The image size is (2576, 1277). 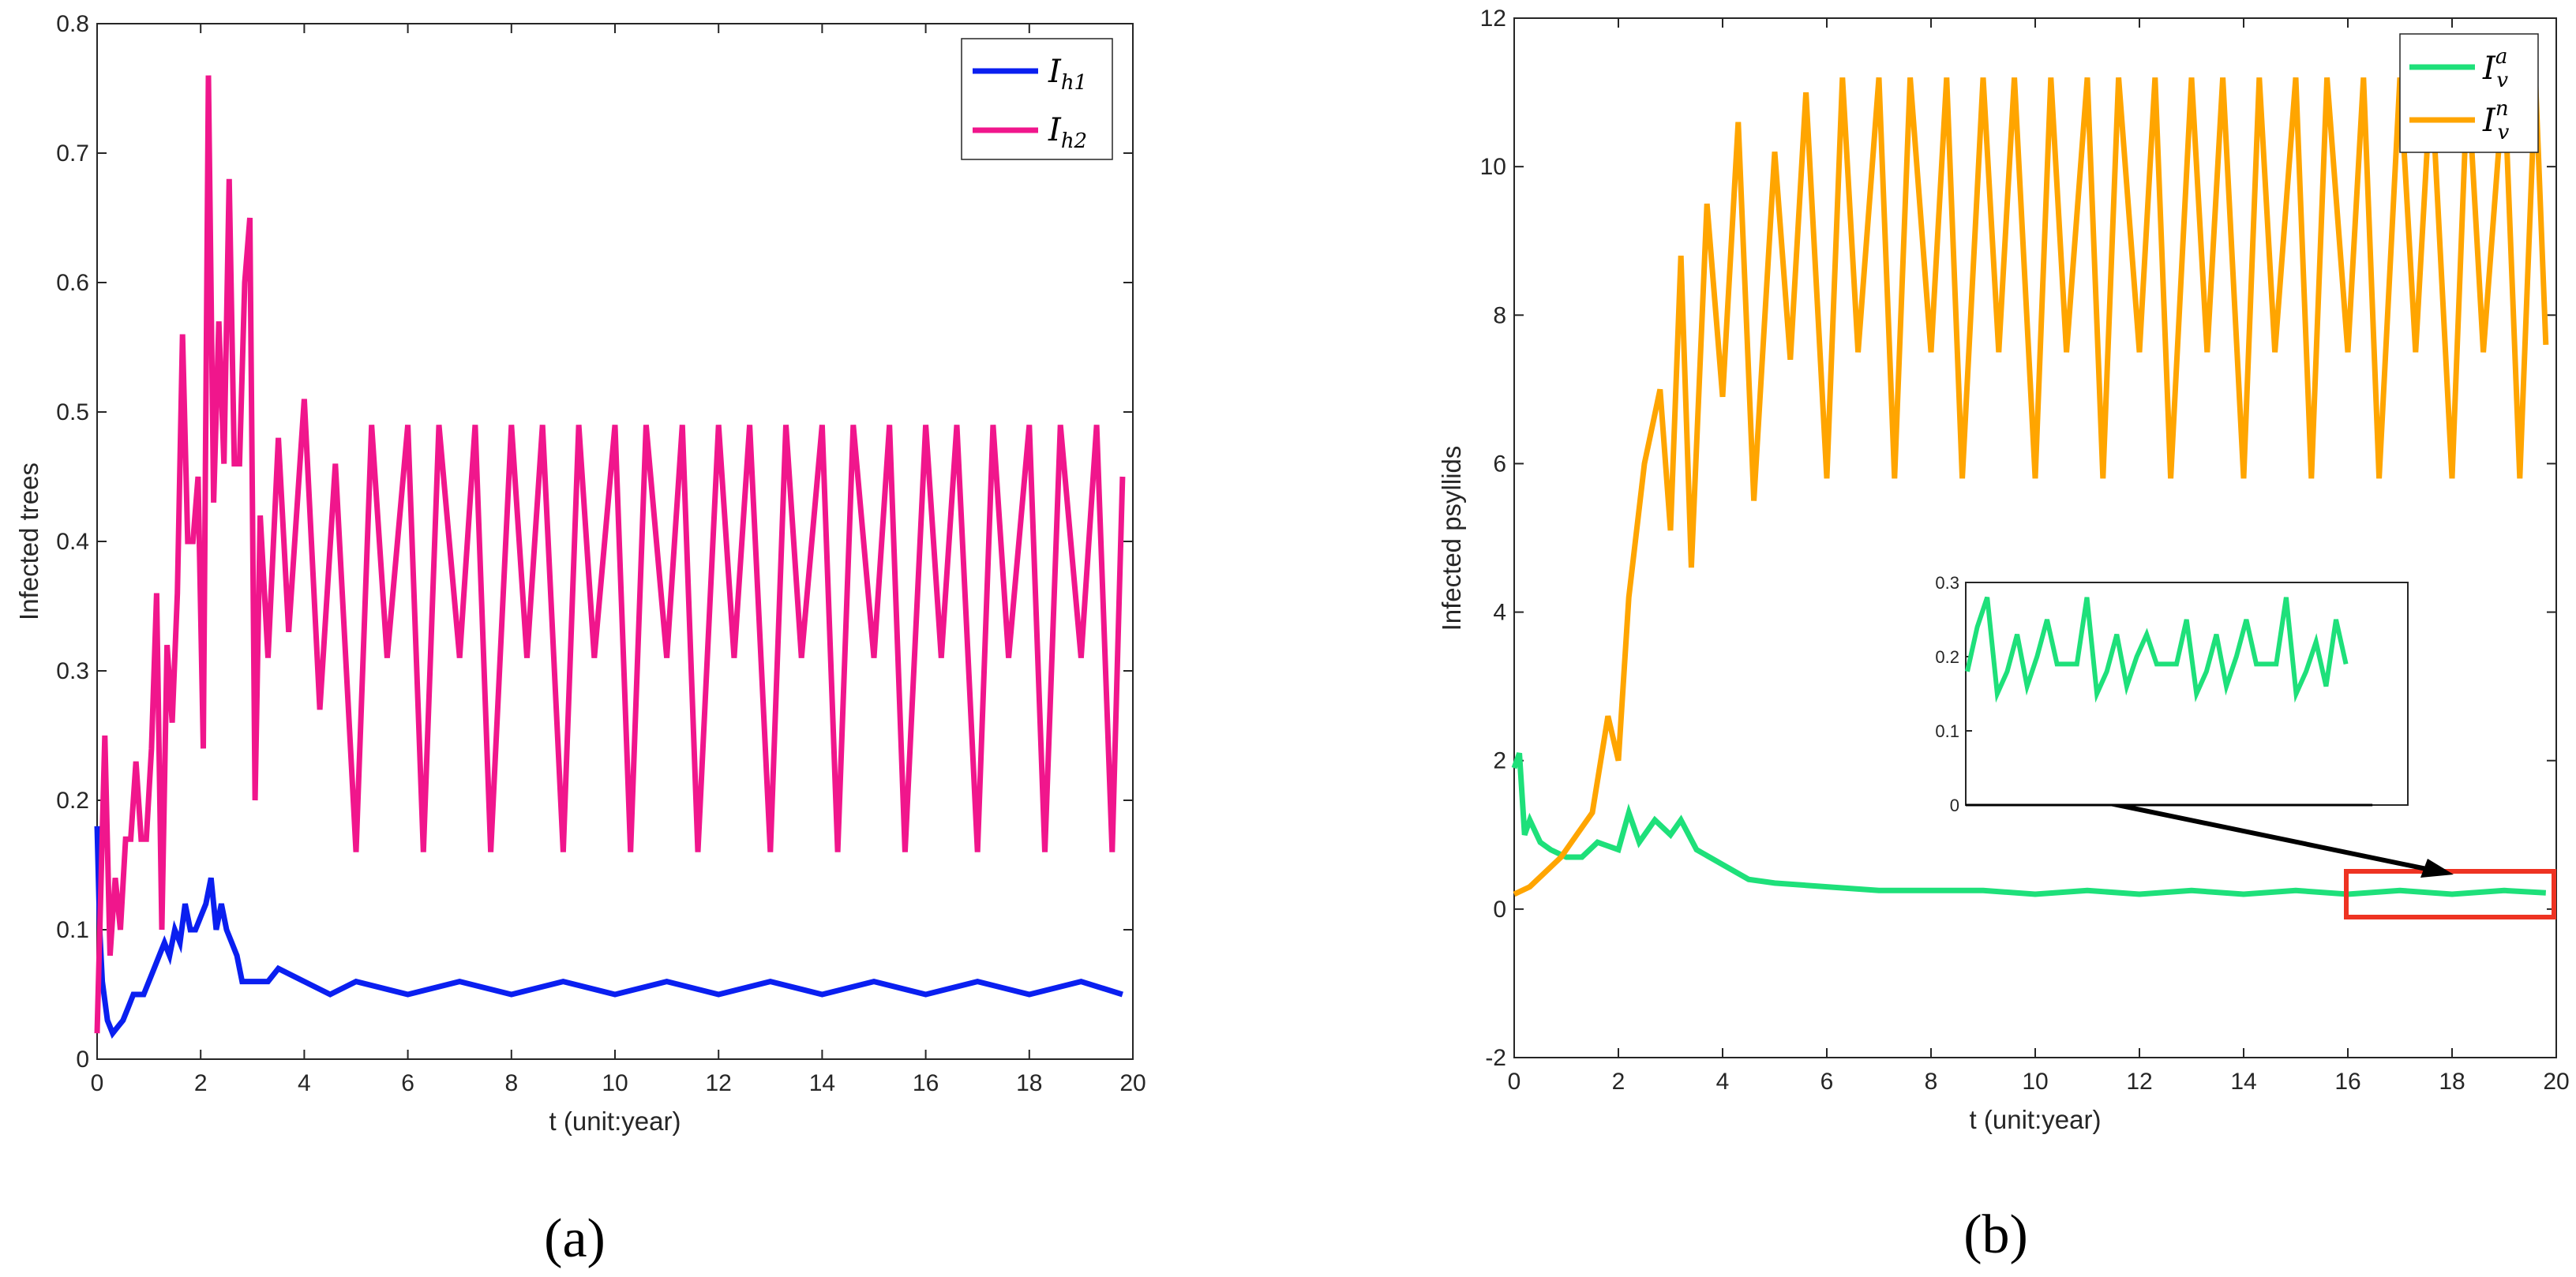 I want to click on zoom-arrow-head, so click(x=2437, y=868).